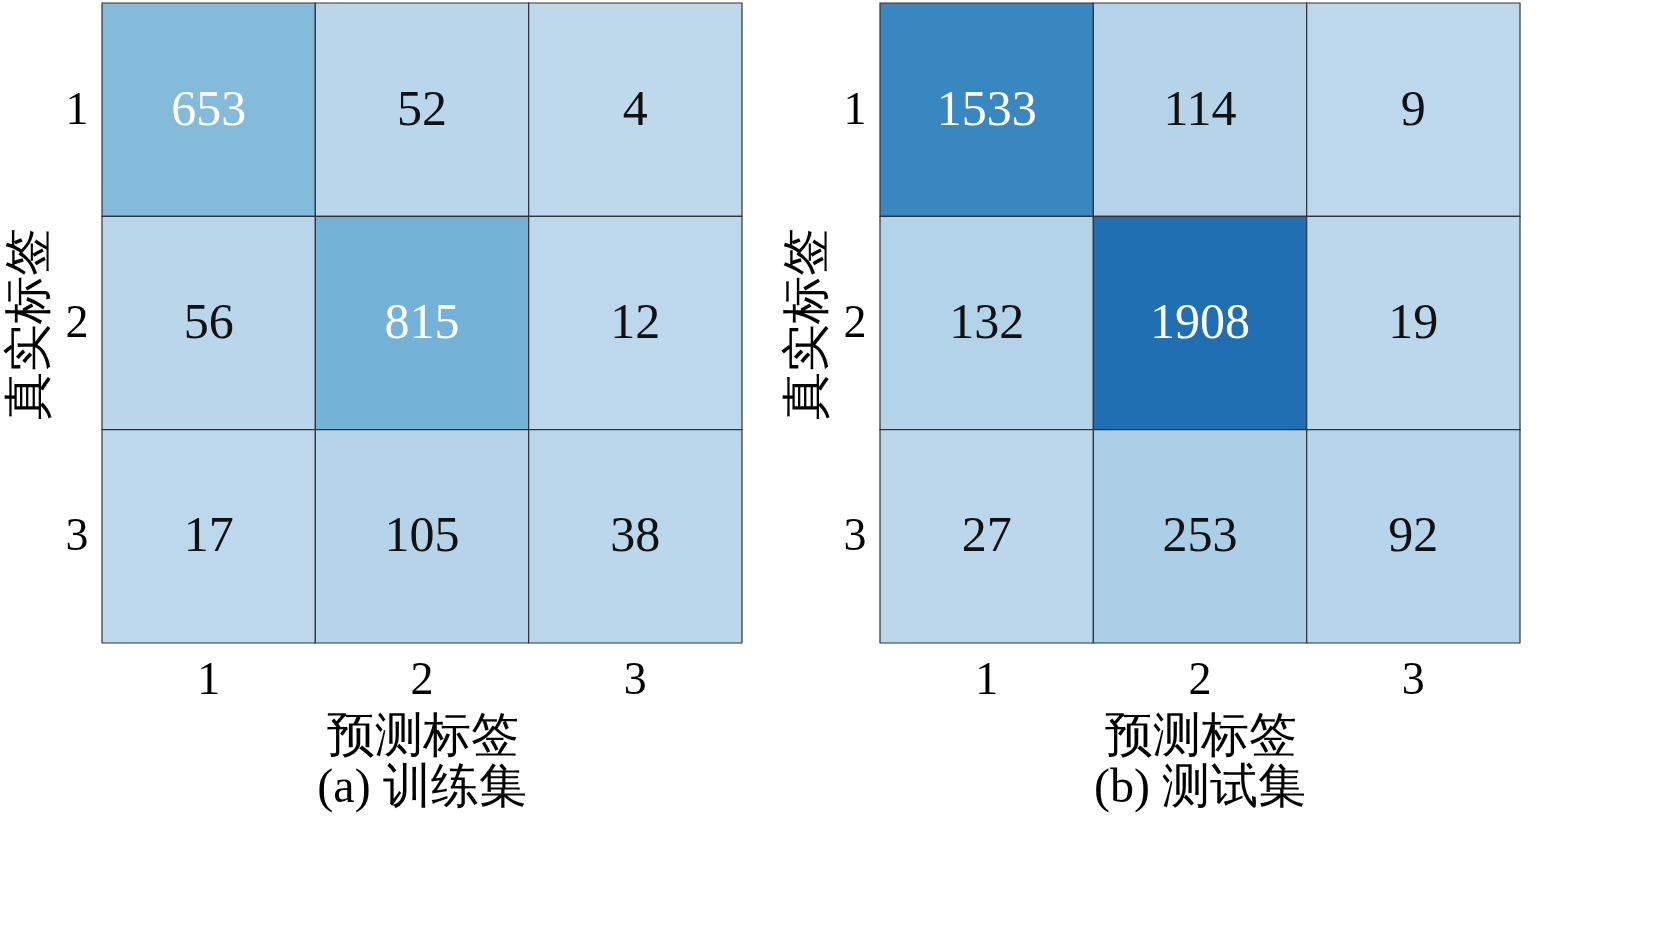 This screenshot has width=1657, height=944. I want to click on text: (a) 训练集, so click(422, 786).